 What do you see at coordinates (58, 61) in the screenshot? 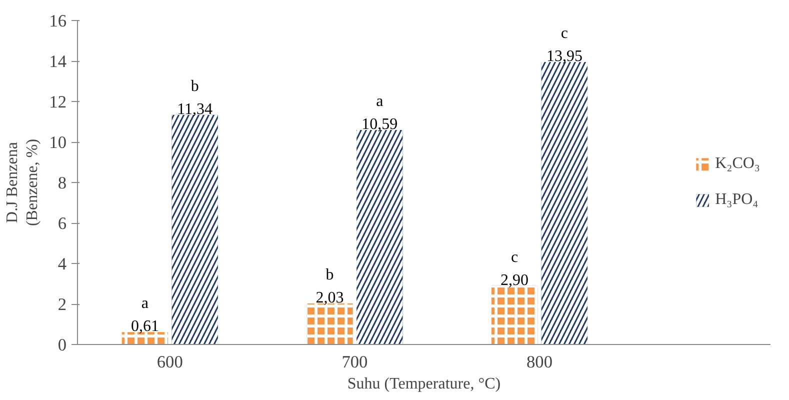
I see `y-tick-label: 14` at bounding box center [58, 61].